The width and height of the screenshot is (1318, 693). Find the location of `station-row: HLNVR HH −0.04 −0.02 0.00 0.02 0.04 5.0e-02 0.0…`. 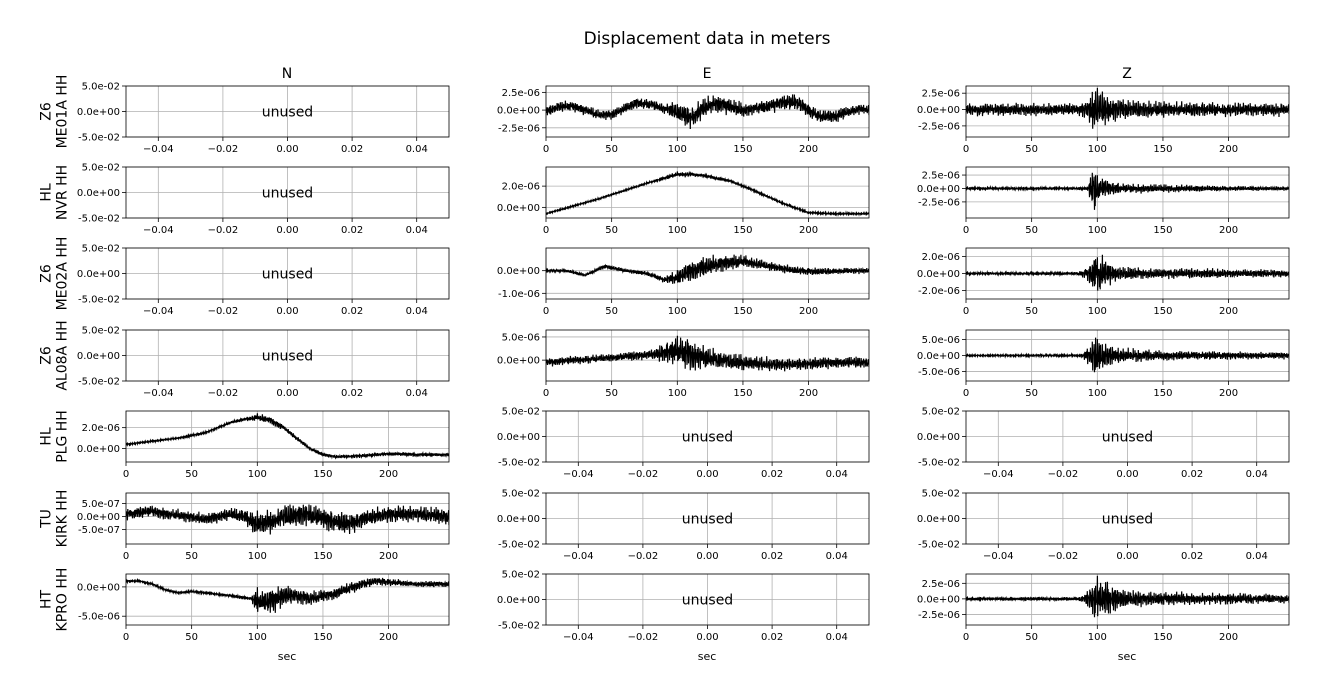

station-row: HLNVR HH −0.04 −0.02 0.00 0.02 0.04 5.0e-02 0.0… is located at coordinates (664, 199).